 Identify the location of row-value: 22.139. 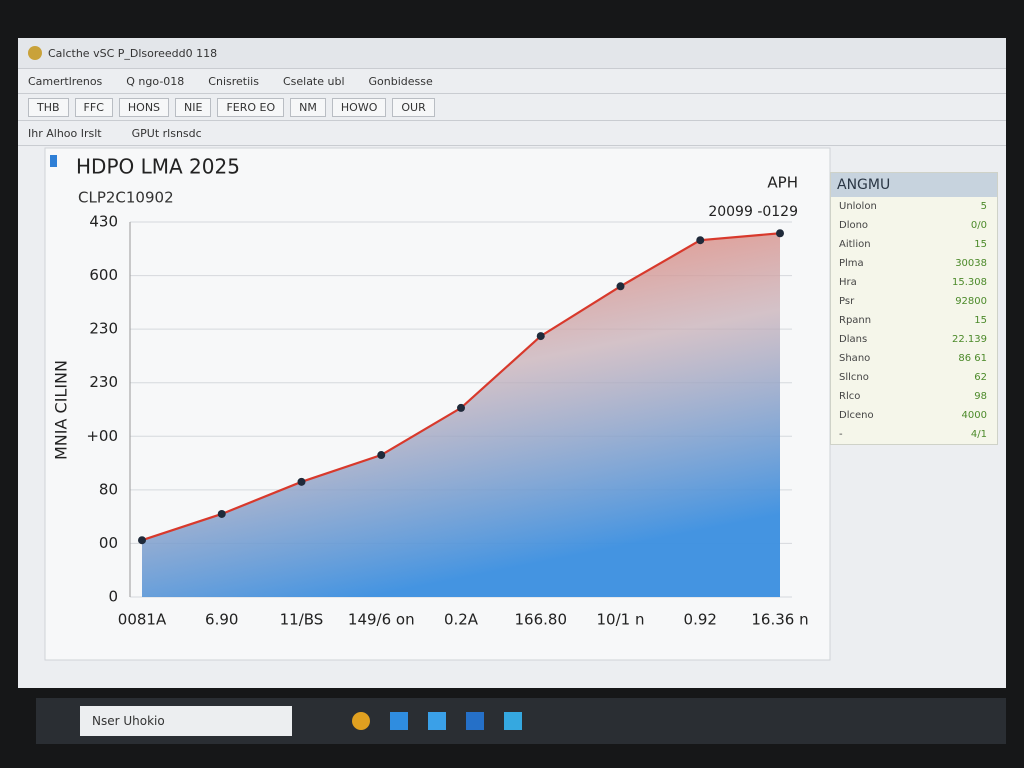
(969, 339).